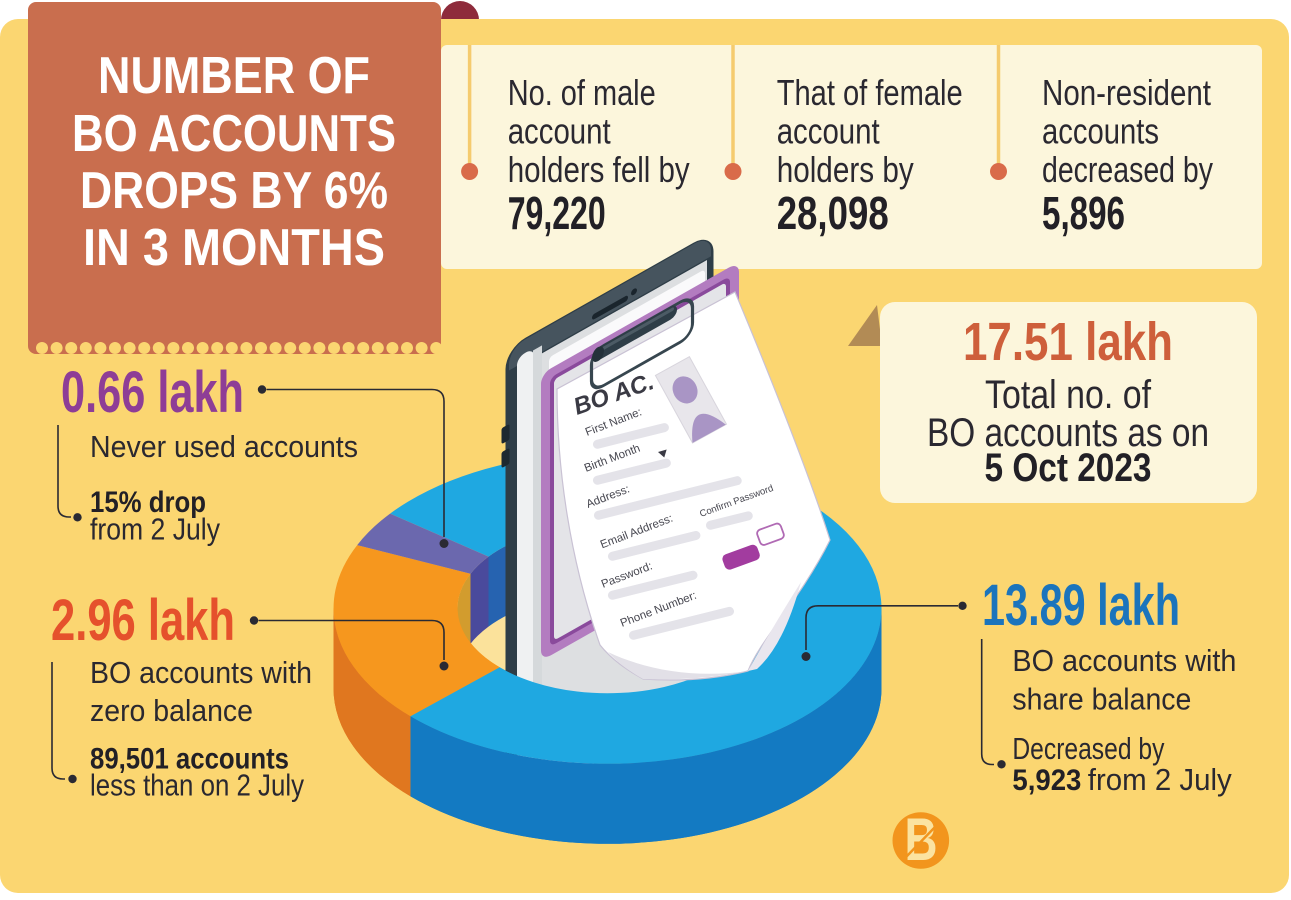 The image size is (1291, 900). I want to click on svg-text: DROPS BY 6%, so click(234, 191).